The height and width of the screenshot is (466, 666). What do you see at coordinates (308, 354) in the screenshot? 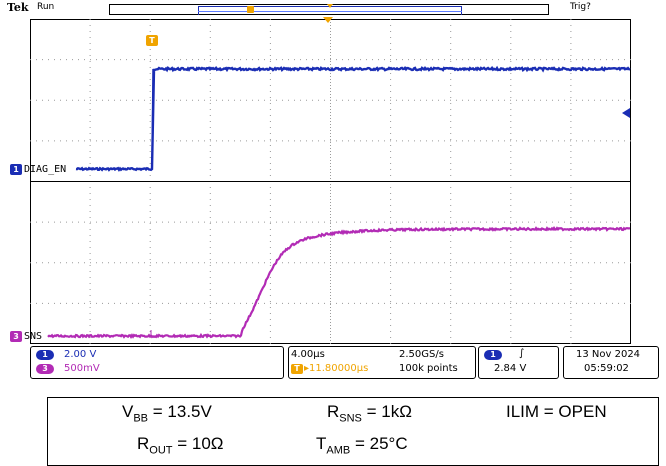
I see `timebase-scale: 4.00μs` at bounding box center [308, 354].